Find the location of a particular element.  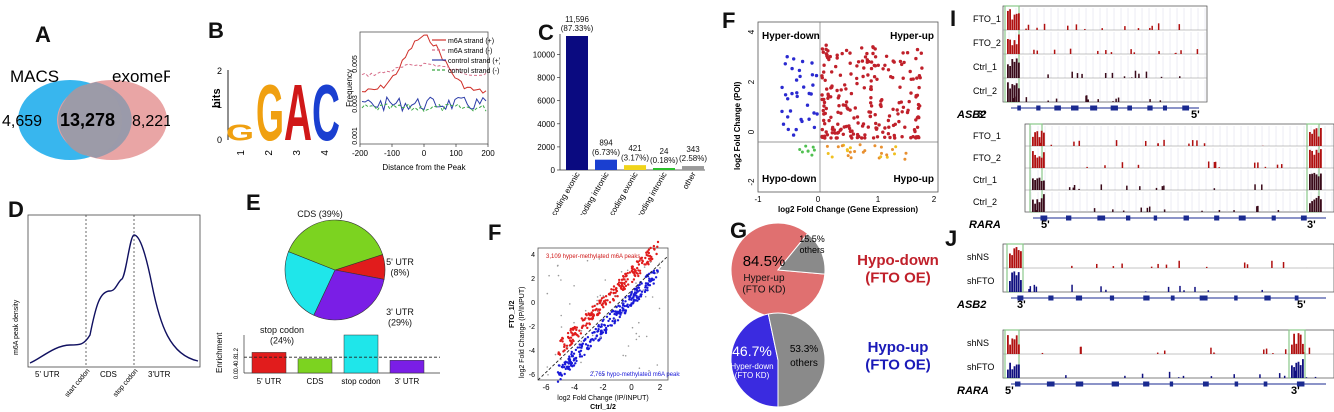

f-lower-ytick: -4 is located at coordinates (532, 351).